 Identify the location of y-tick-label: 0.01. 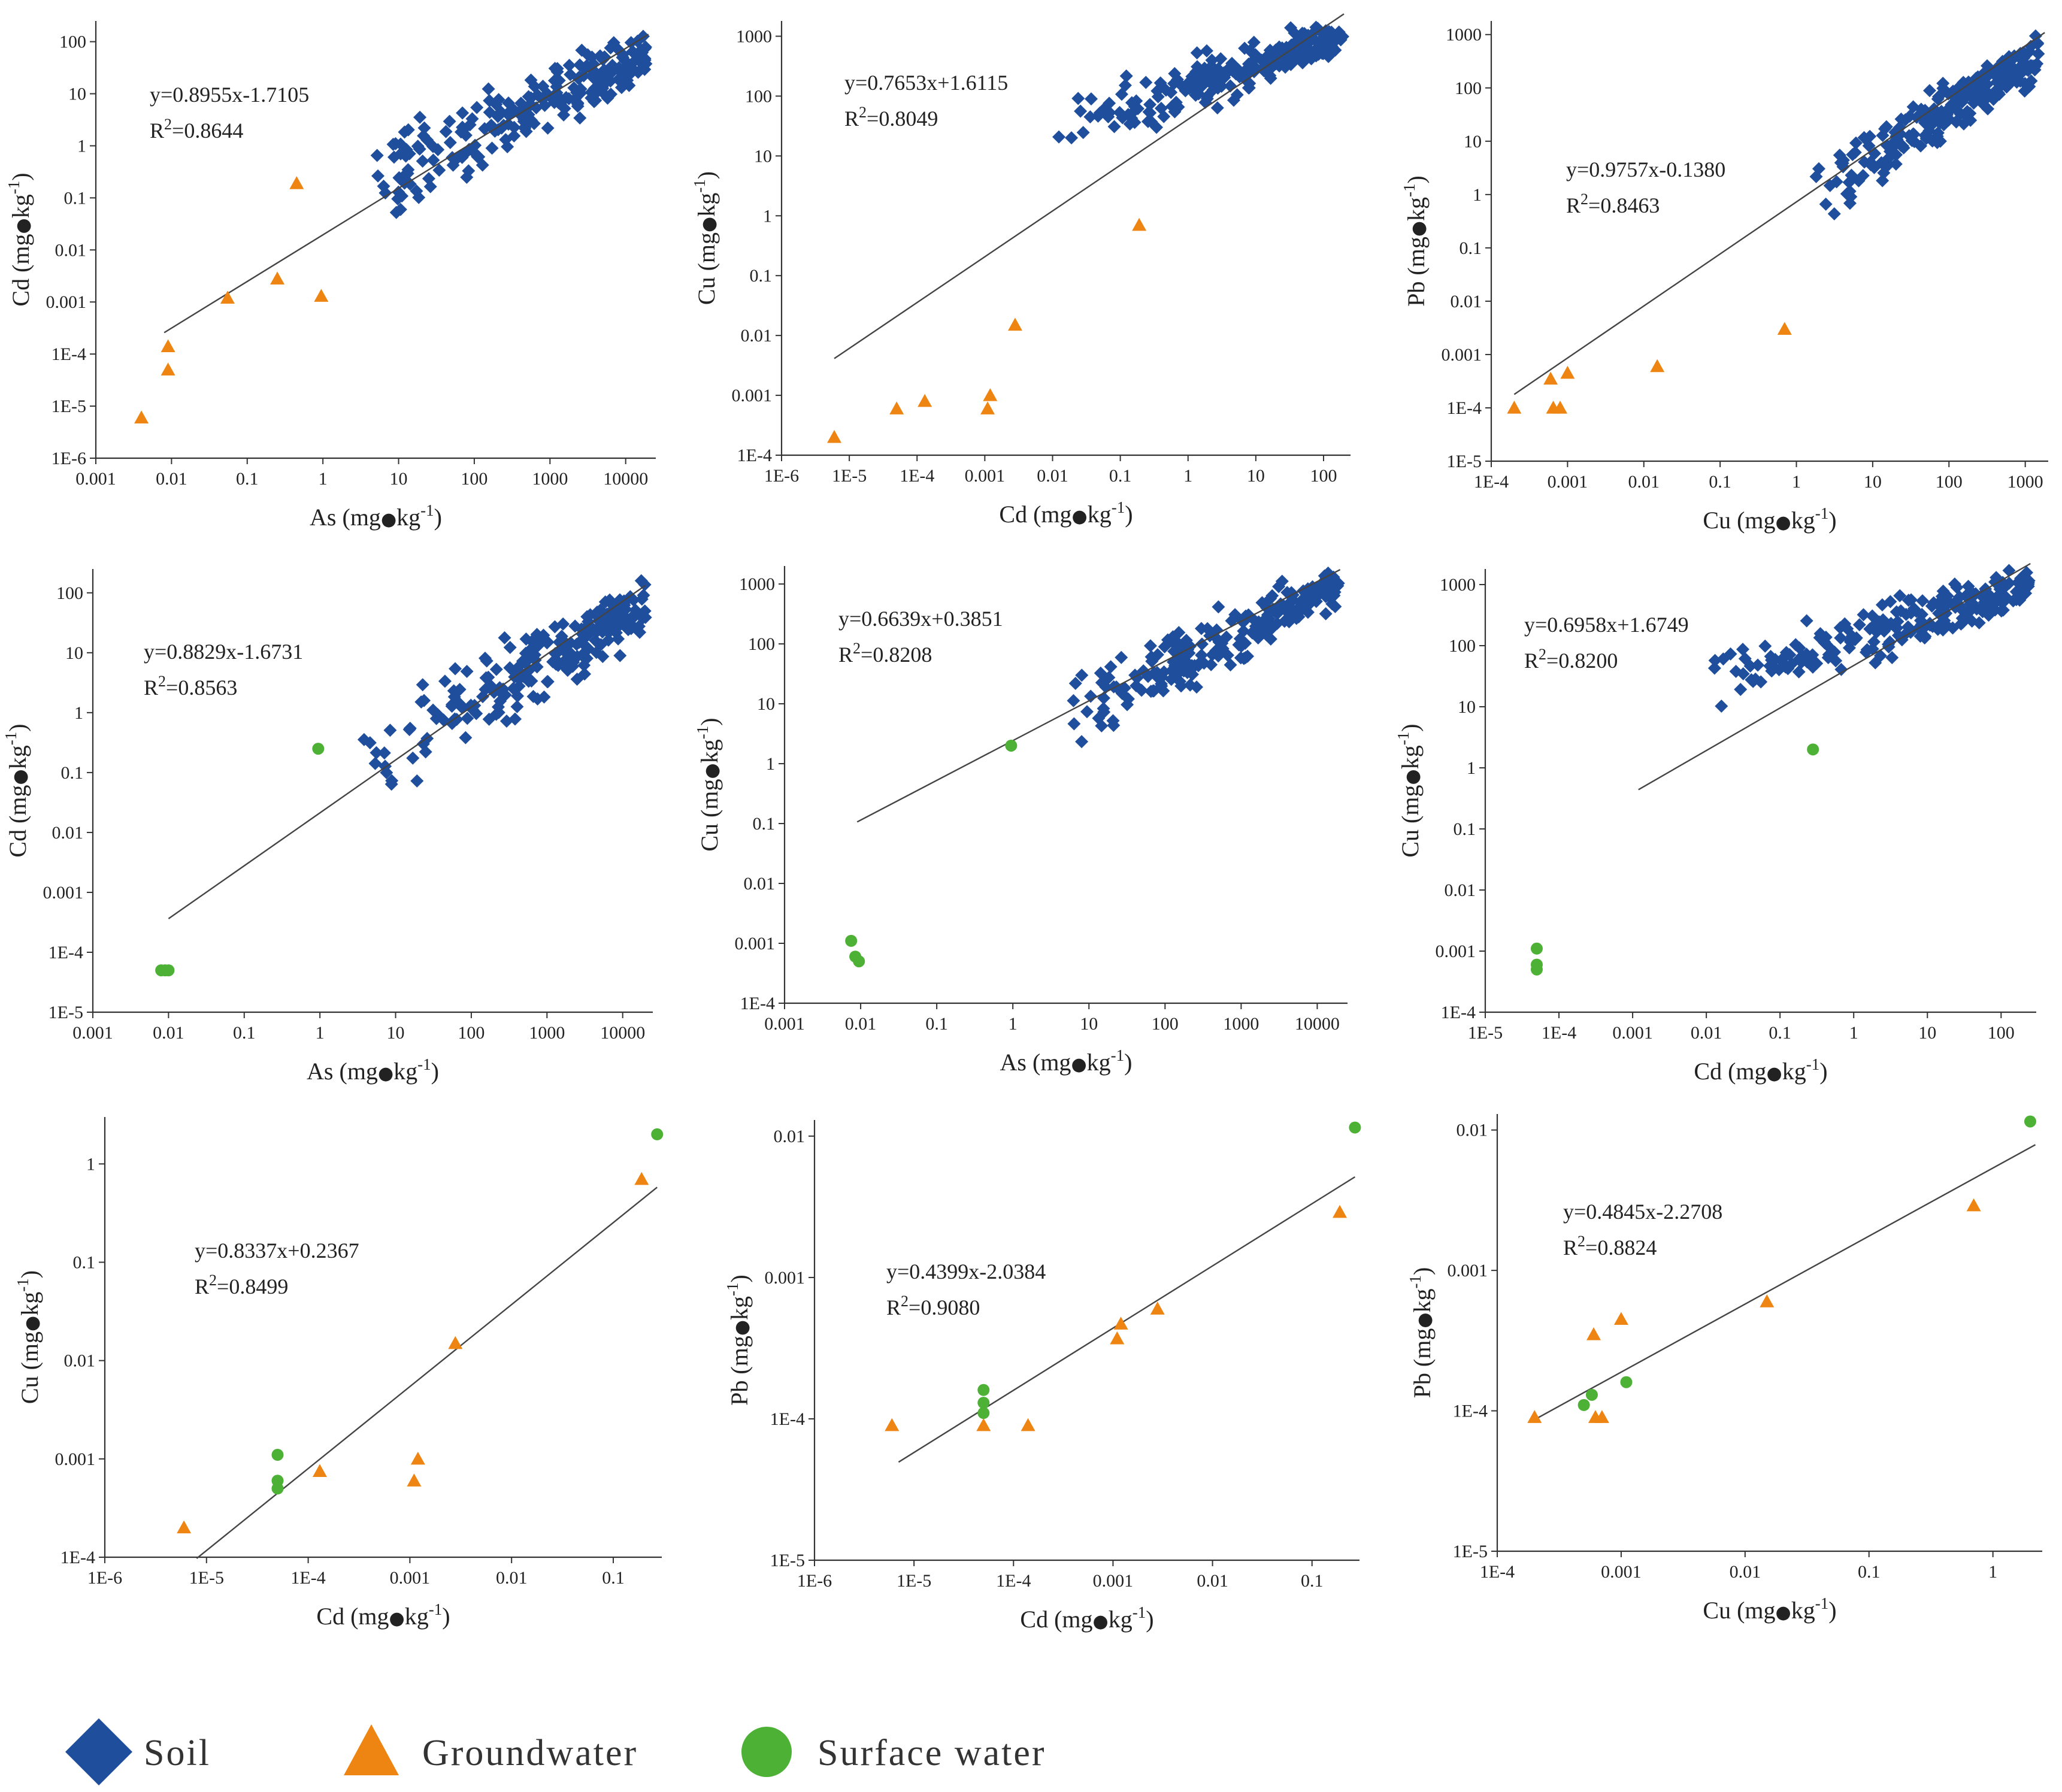
(1472, 1130).